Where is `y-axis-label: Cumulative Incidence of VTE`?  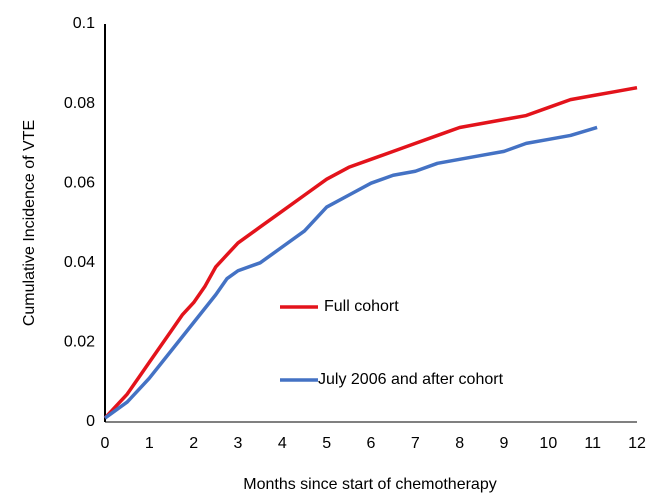
y-axis-label: Cumulative Incidence of VTE is located at coordinates (29, 223).